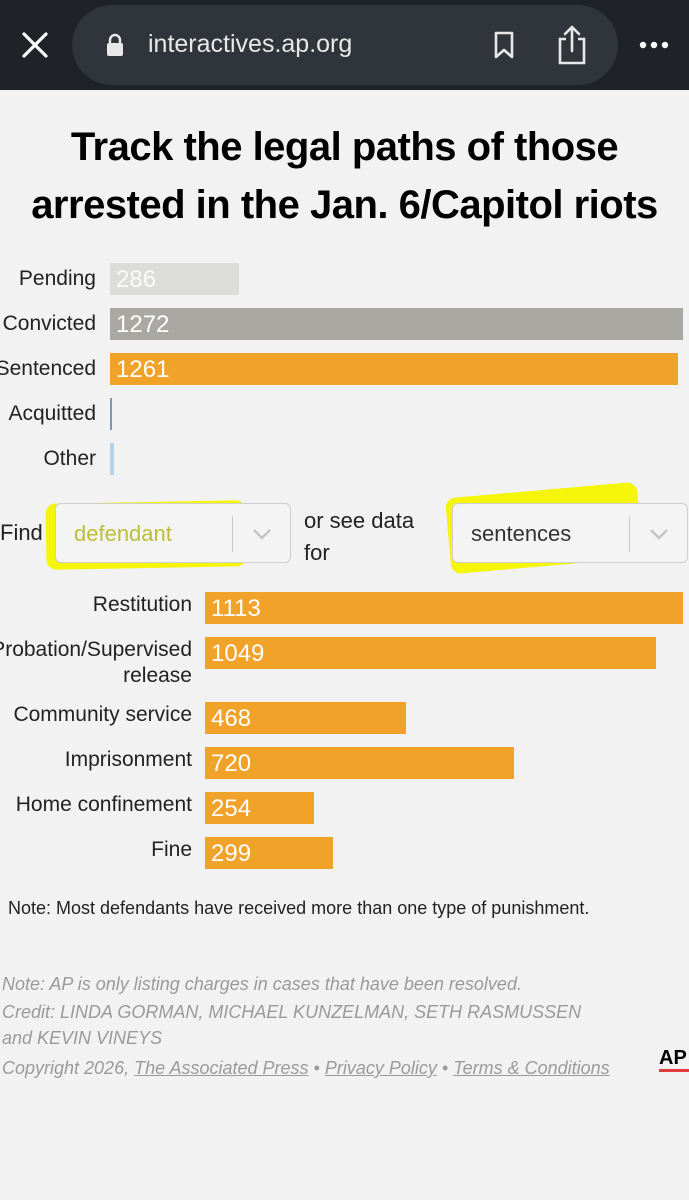 The image size is (689, 1200). I want to click on privacy-policy-link: Privacy Policy, so click(380, 1068).